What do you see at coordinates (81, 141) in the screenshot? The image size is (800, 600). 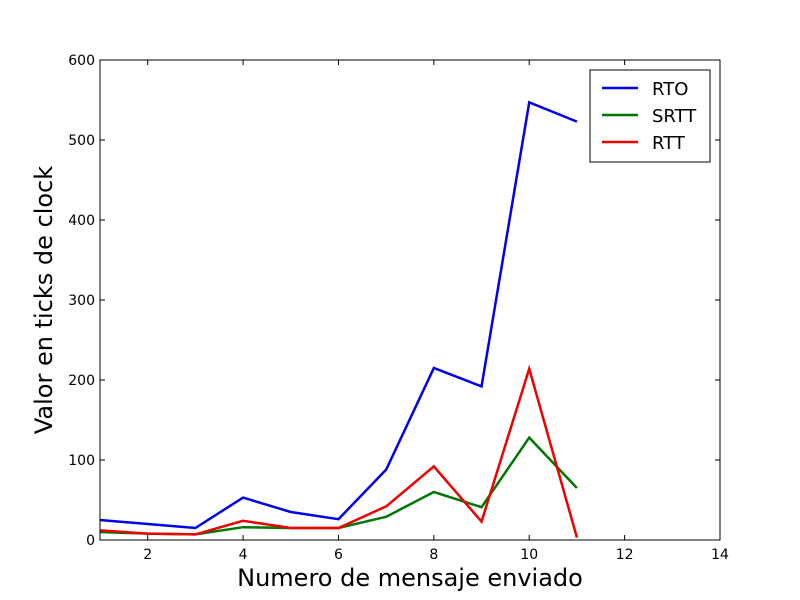 I see `y-tick-label: 500` at bounding box center [81, 141].